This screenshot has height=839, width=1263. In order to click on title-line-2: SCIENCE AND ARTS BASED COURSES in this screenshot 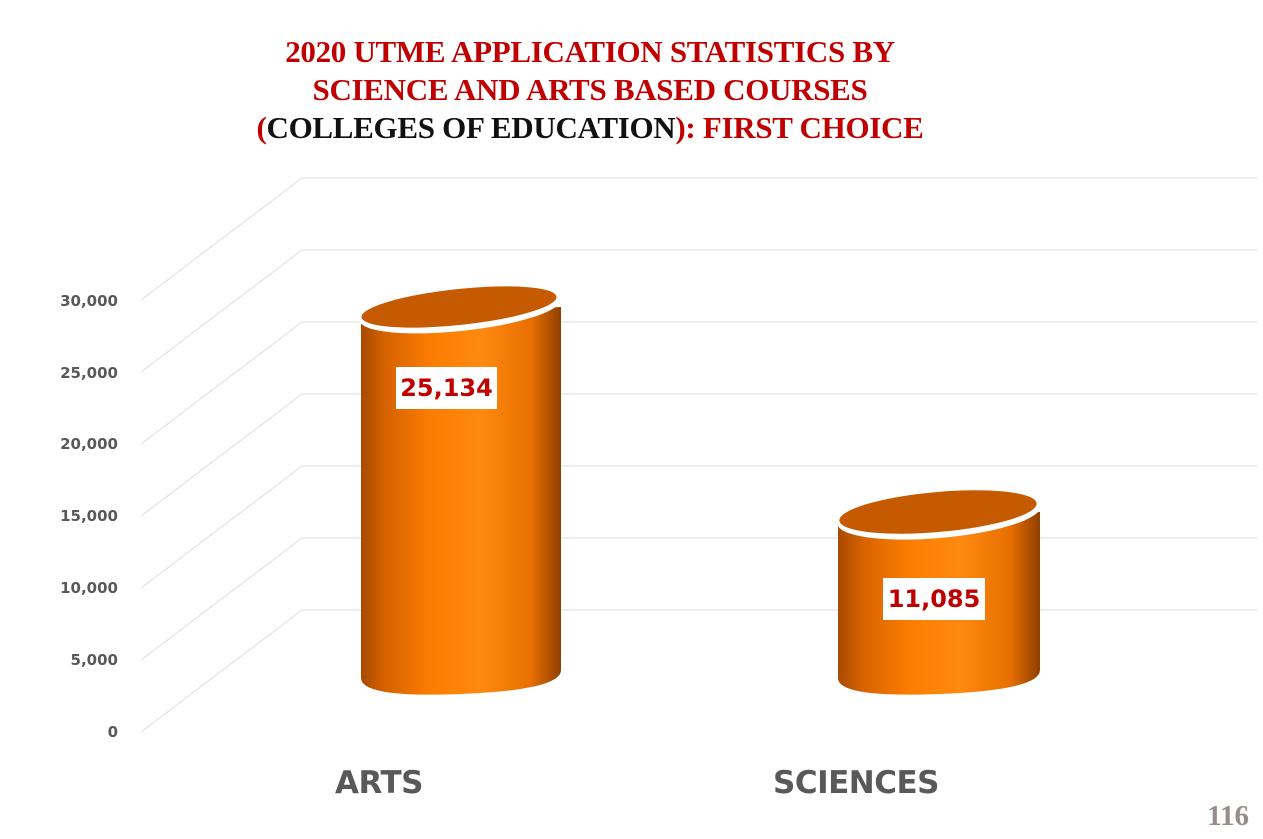, I will do `click(590, 89)`.